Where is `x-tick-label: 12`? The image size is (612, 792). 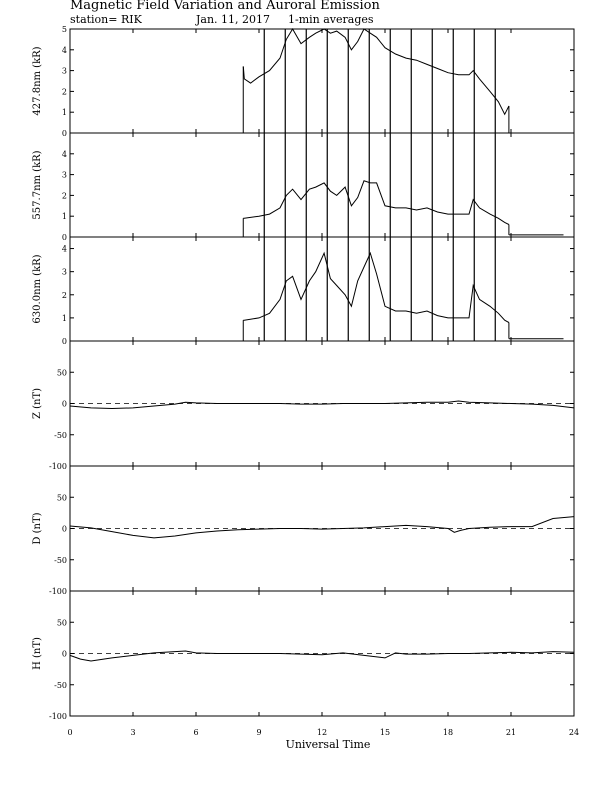
x-tick-label: 12 is located at coordinates (322, 732).